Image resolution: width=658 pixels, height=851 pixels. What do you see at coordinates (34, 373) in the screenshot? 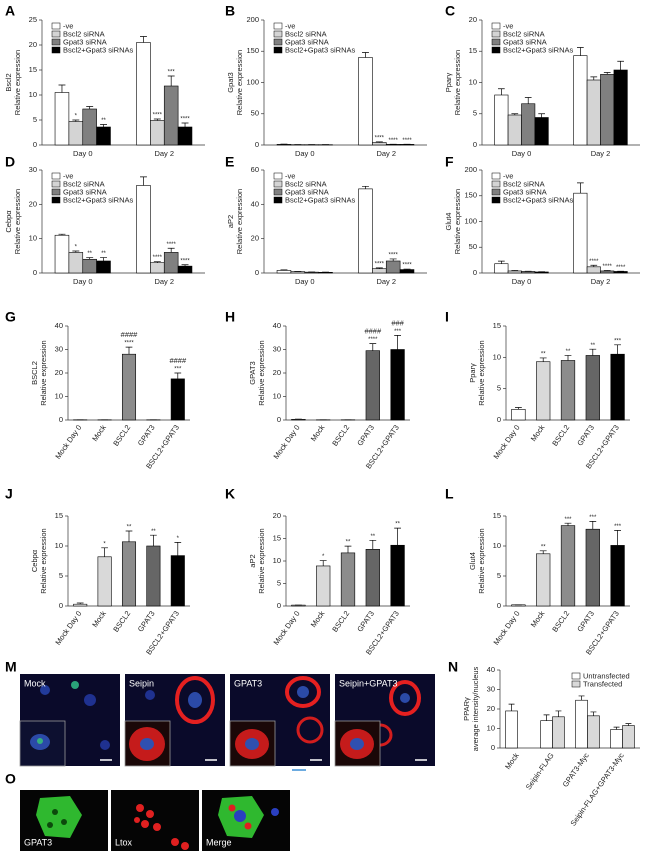
I see `y-axis-label: BSCL2` at bounding box center [34, 373].